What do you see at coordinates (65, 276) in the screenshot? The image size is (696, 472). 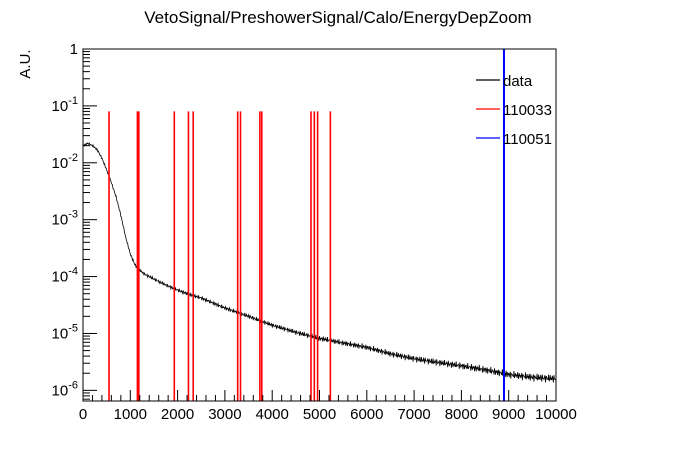 I see `y-tick-label: 10⁻⁴` at bounding box center [65, 276].